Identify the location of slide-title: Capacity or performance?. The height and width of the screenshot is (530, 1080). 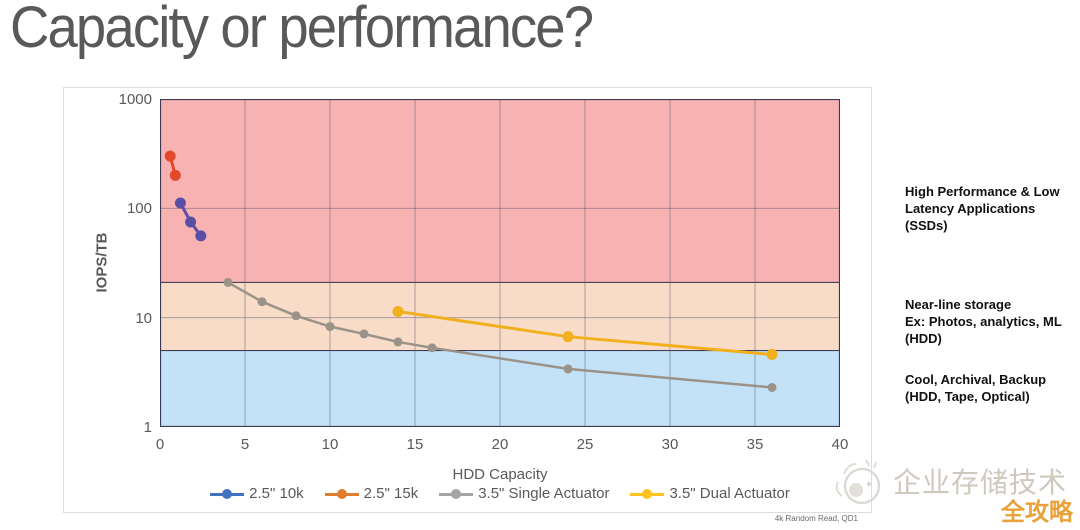
(302, 30).